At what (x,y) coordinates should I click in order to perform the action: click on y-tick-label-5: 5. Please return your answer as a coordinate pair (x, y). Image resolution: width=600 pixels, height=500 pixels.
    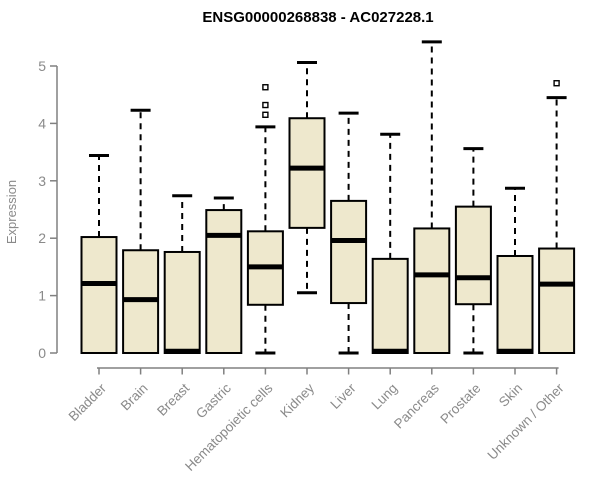
    Looking at the image, I should click on (42, 66).